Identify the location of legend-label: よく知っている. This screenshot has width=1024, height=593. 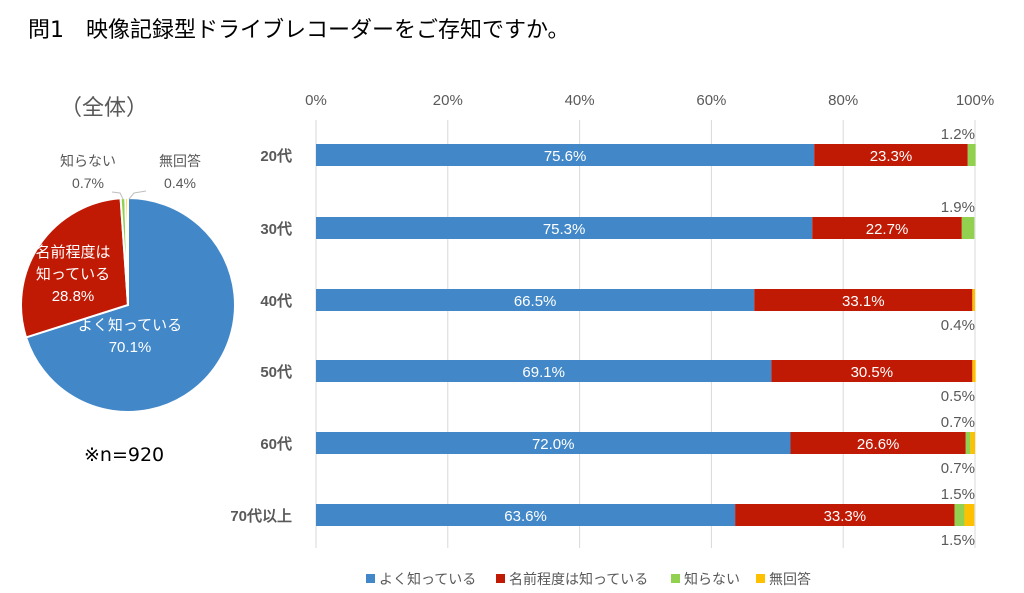
(427, 579).